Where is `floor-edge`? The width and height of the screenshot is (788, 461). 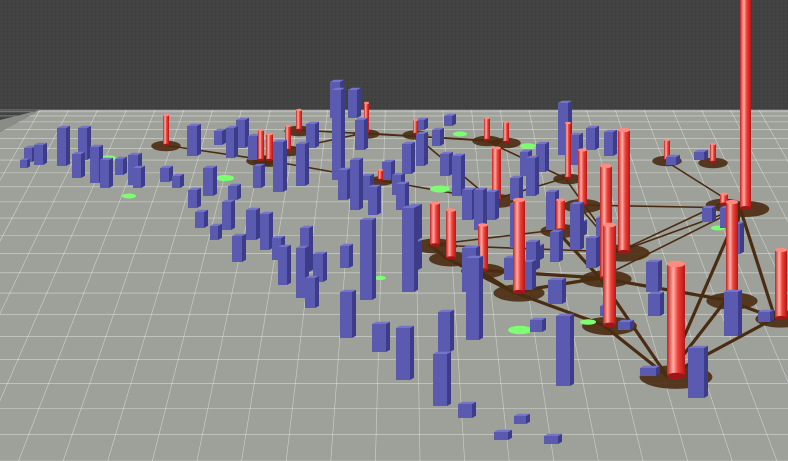 floor-edge is located at coordinates (20, 121).